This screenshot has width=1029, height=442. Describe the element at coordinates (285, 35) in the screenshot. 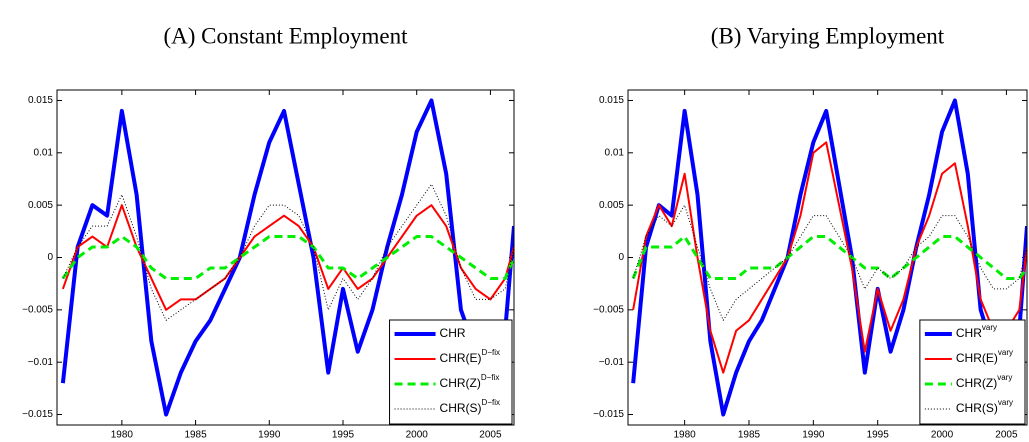

I see `chart-title: (A) Constant Employment` at that location.